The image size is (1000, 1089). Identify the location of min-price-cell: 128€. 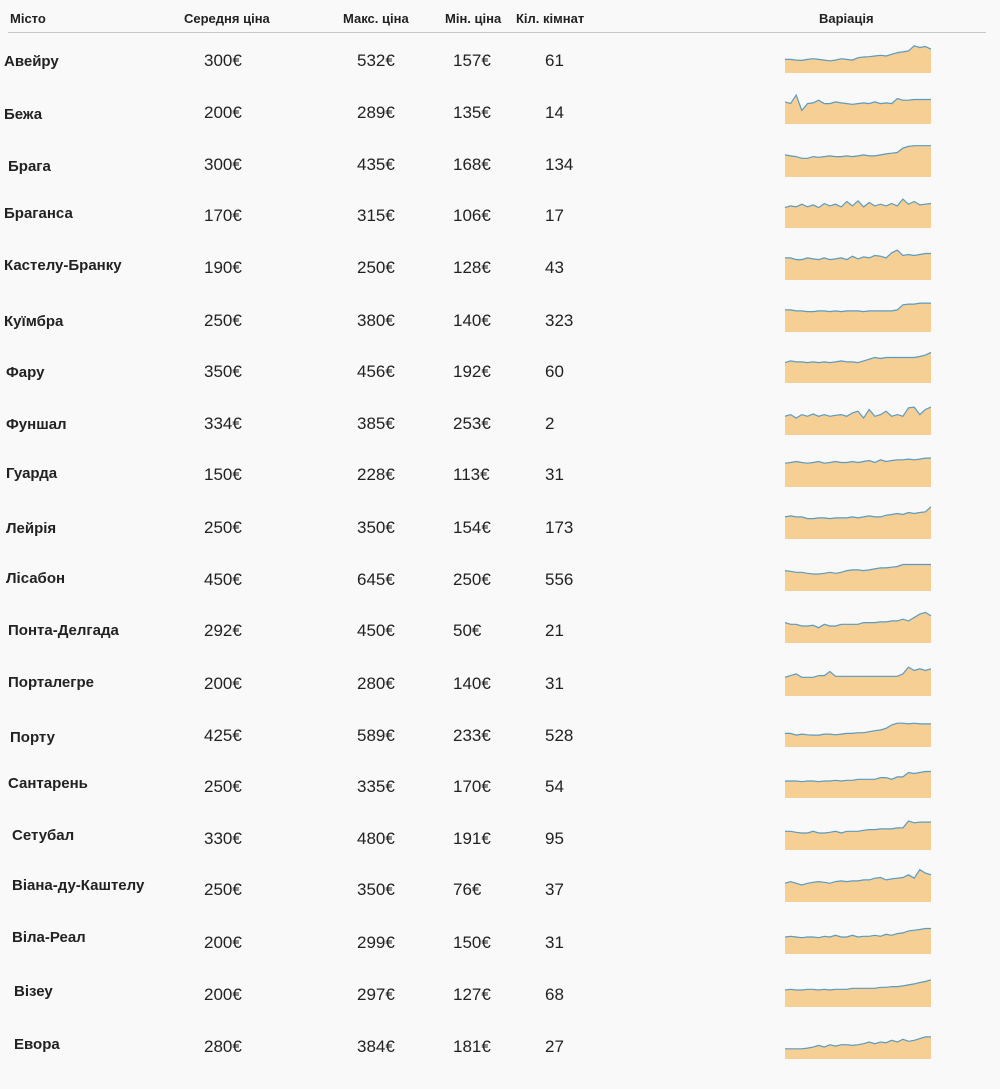
(472, 267).